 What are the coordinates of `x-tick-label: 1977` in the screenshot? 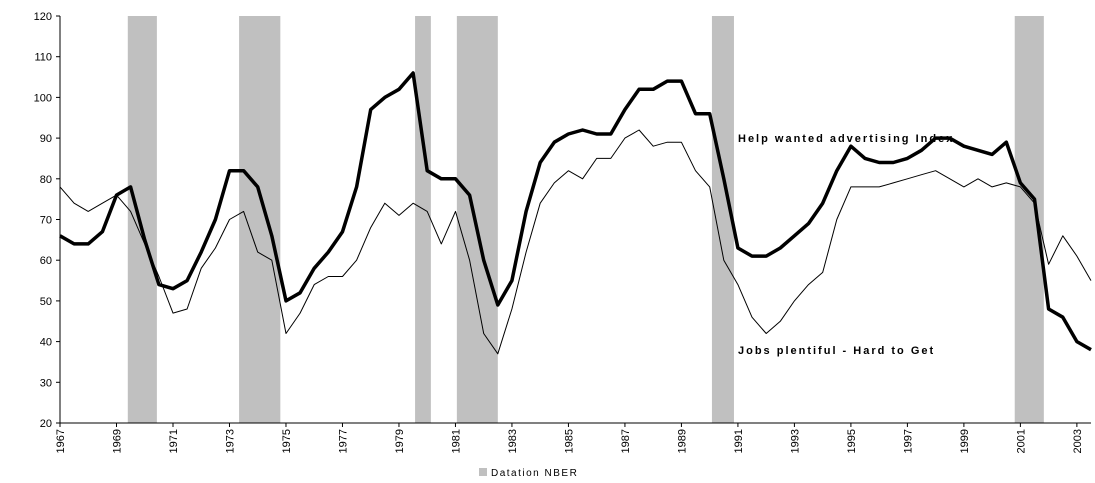 It's located at (343, 441).